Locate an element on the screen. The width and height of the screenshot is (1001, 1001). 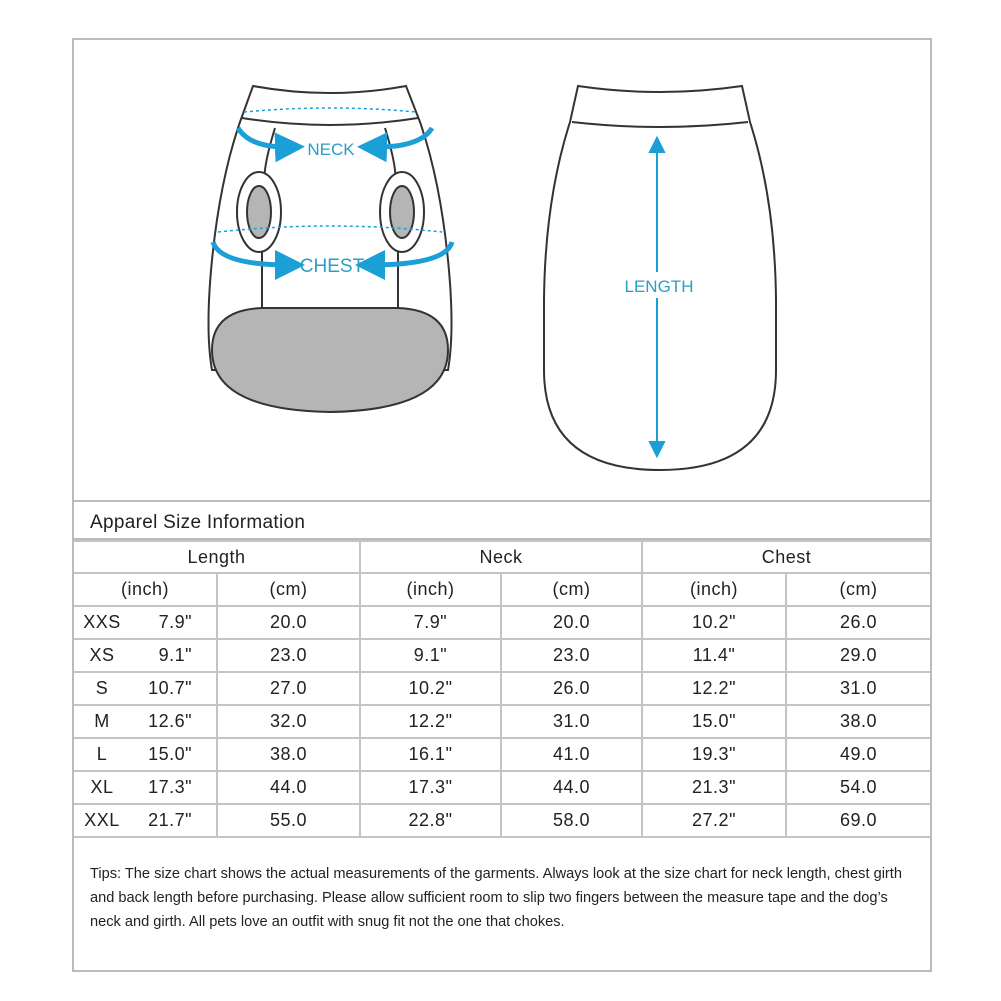
cell-chest-cm: 29.0 is located at coordinates (857, 655).